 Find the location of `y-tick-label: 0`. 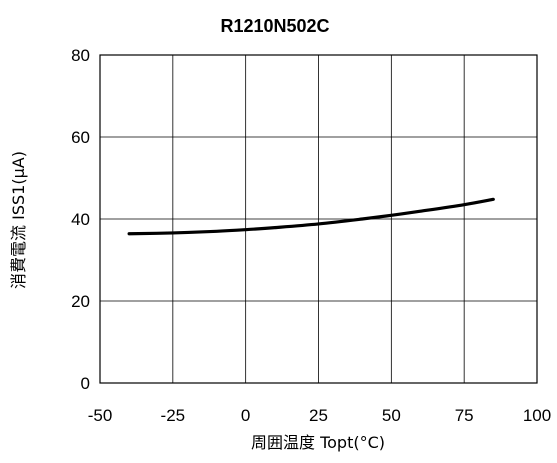

y-tick-label: 0 is located at coordinates (85, 383).